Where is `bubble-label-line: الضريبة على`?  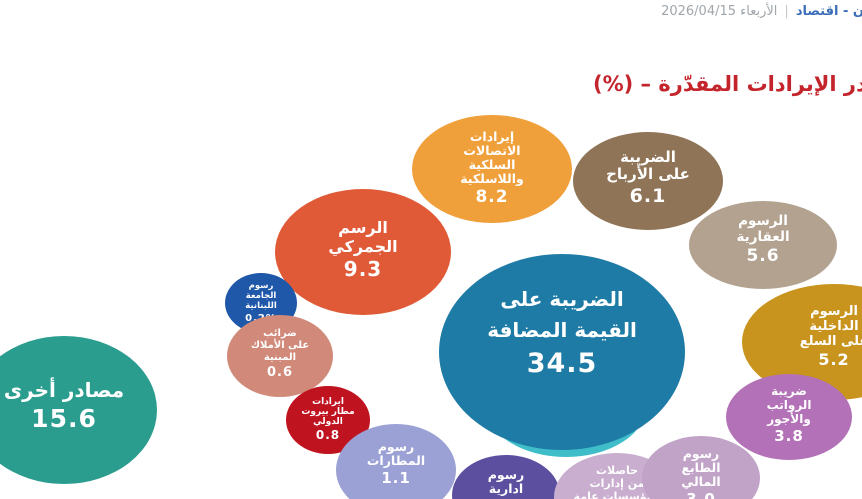 bubble-label-line: الضريبة على is located at coordinates (562, 298).